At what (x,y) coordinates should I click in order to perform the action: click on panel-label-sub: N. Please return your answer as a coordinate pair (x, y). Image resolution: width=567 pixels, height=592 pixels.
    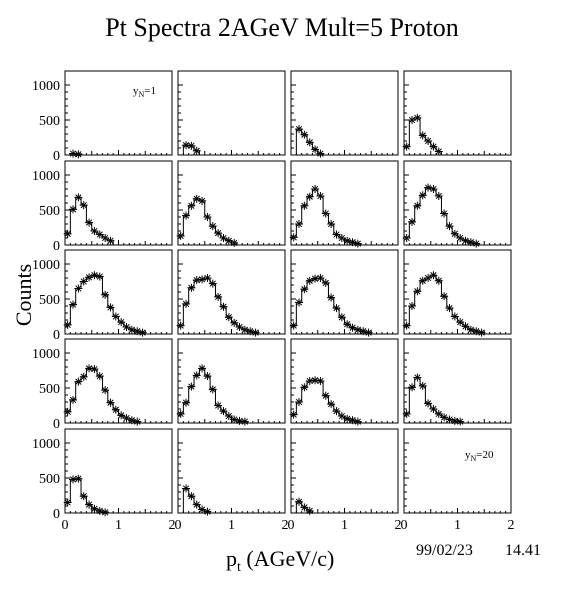
    Looking at the image, I should click on (142, 94).